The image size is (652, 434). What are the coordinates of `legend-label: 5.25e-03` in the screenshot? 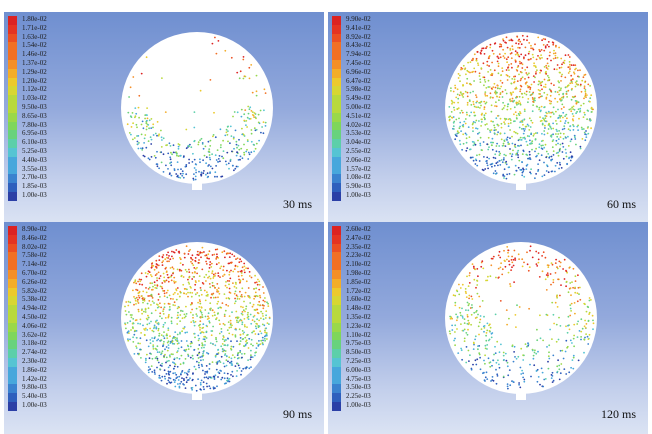 It's located at (34, 150).